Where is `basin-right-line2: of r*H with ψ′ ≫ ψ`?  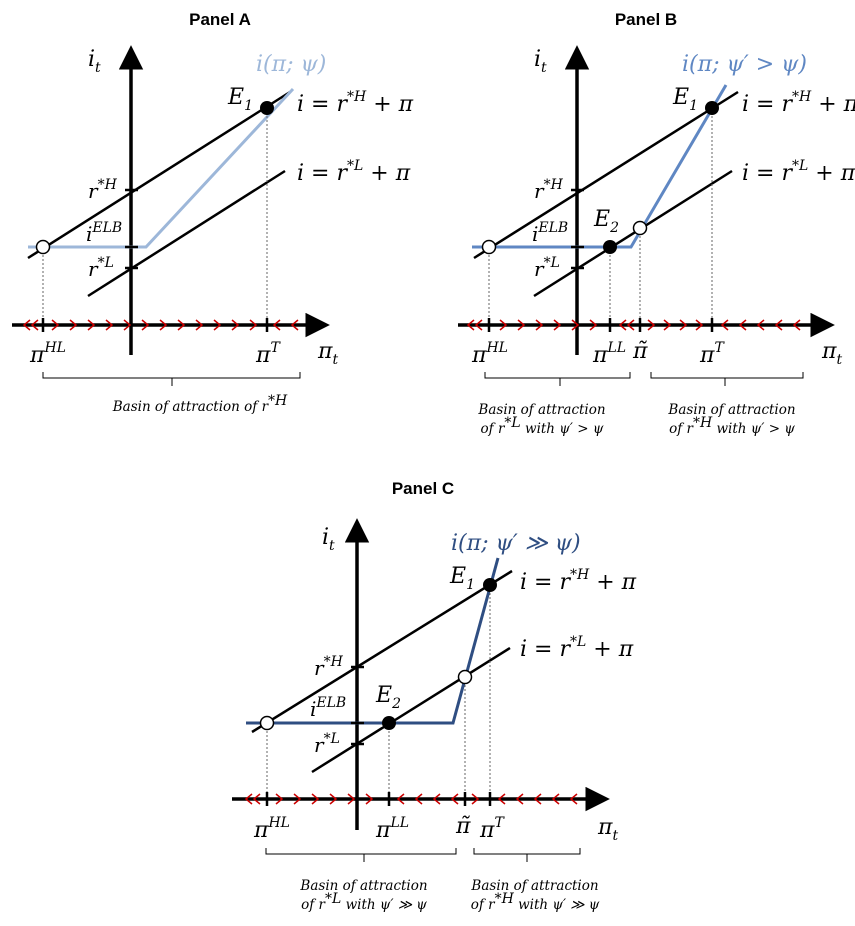 basin-right-line2: of r*H with ψ′ ≫ ψ is located at coordinates (535, 902).